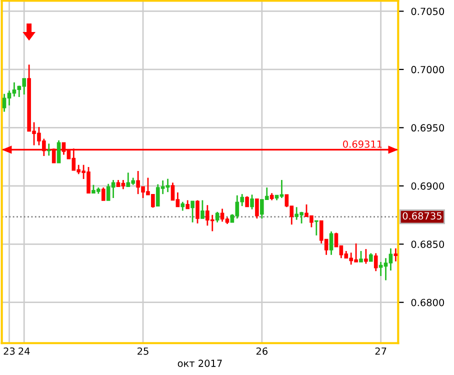 This screenshot has height=375, width=454. Describe the element at coordinates (262, 351) in the screenshot. I see `x-tick-label: 26` at that location.